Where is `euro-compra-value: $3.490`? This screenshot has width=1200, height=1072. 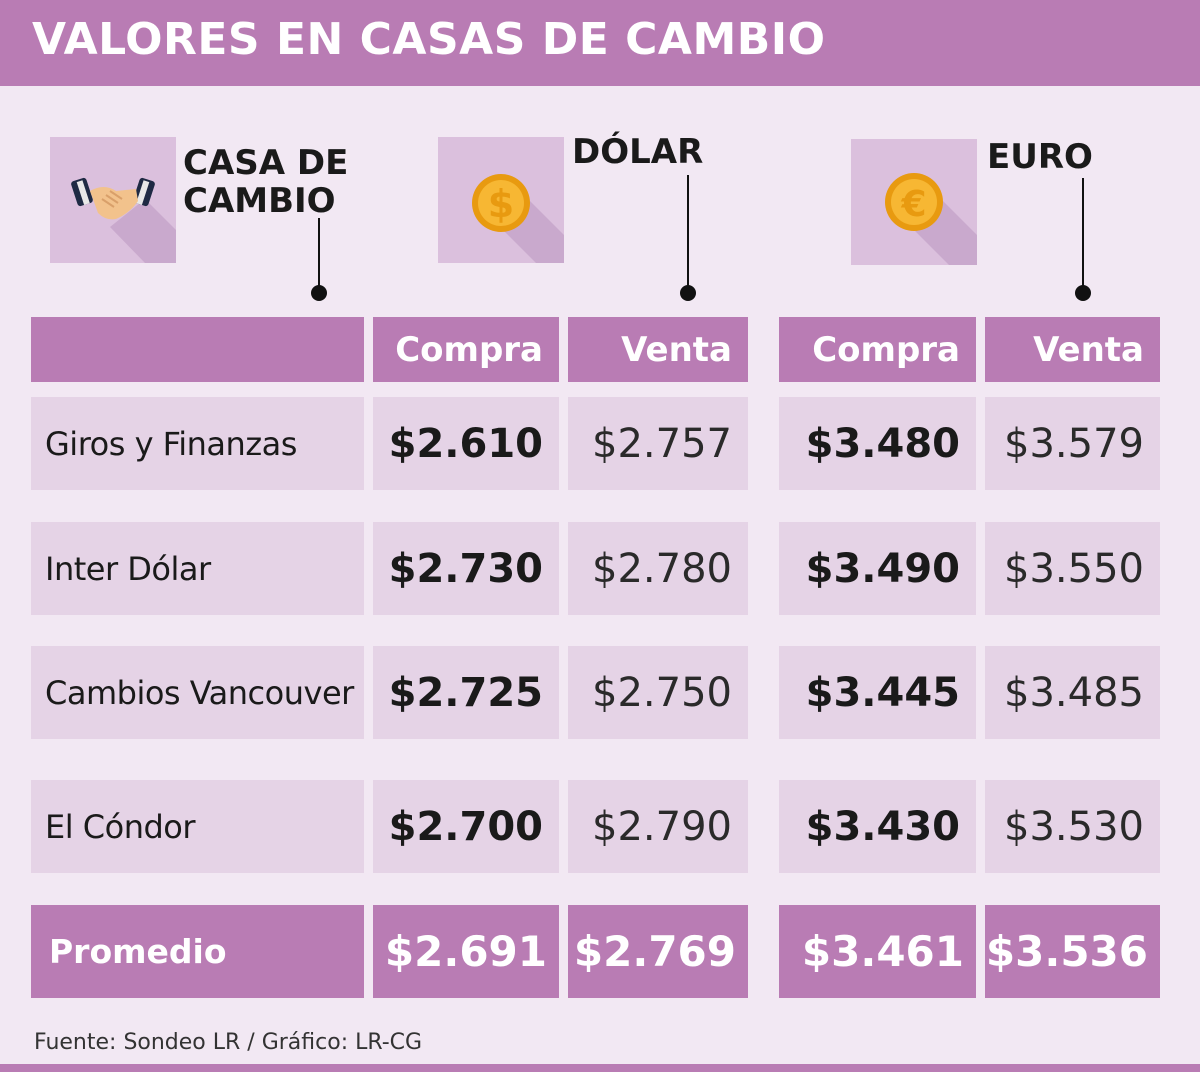 euro-compra-value: $3.490 is located at coordinates (877, 568).